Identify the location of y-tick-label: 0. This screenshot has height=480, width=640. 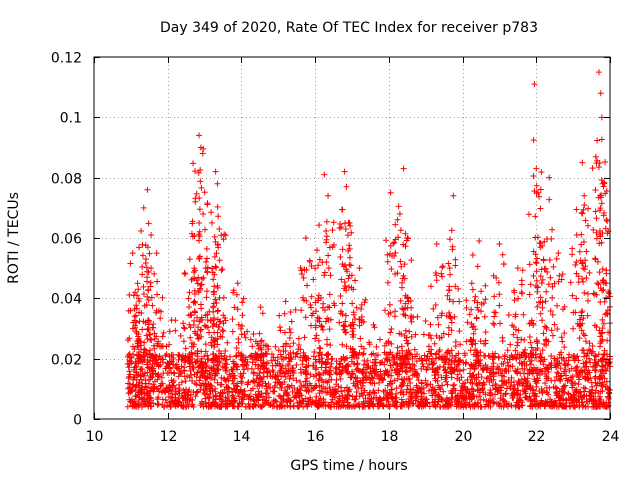
(77, 421).